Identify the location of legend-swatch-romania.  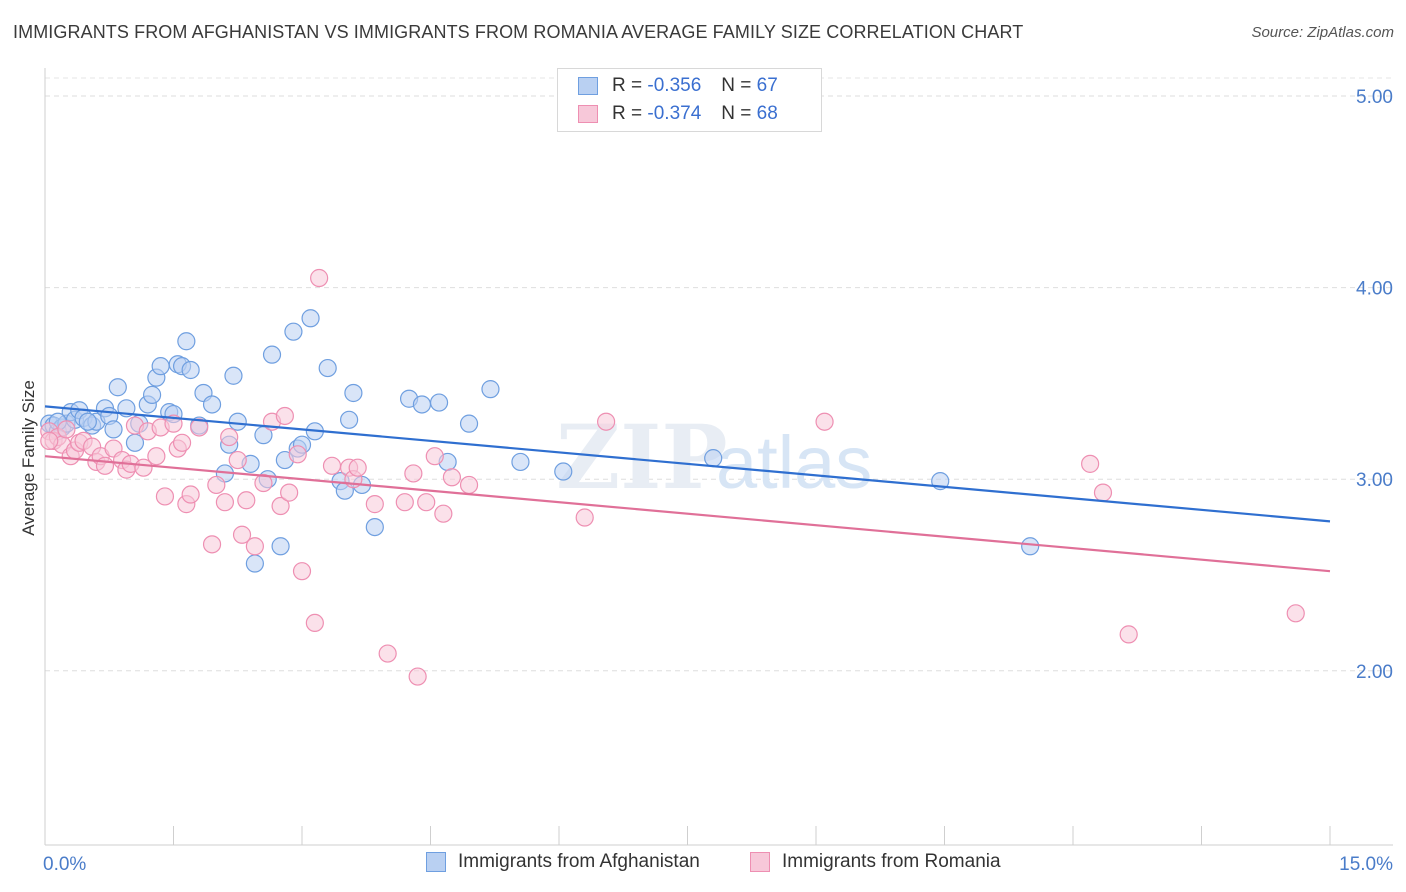
(588, 114).